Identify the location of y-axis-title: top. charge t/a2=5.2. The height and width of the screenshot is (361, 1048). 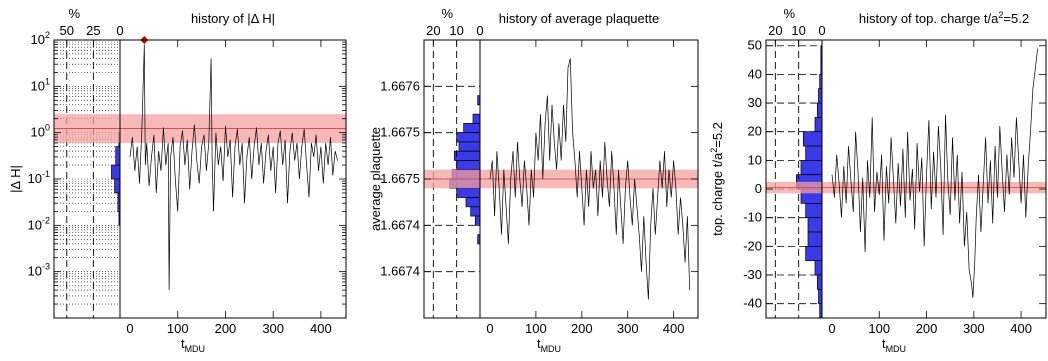
(717, 179).